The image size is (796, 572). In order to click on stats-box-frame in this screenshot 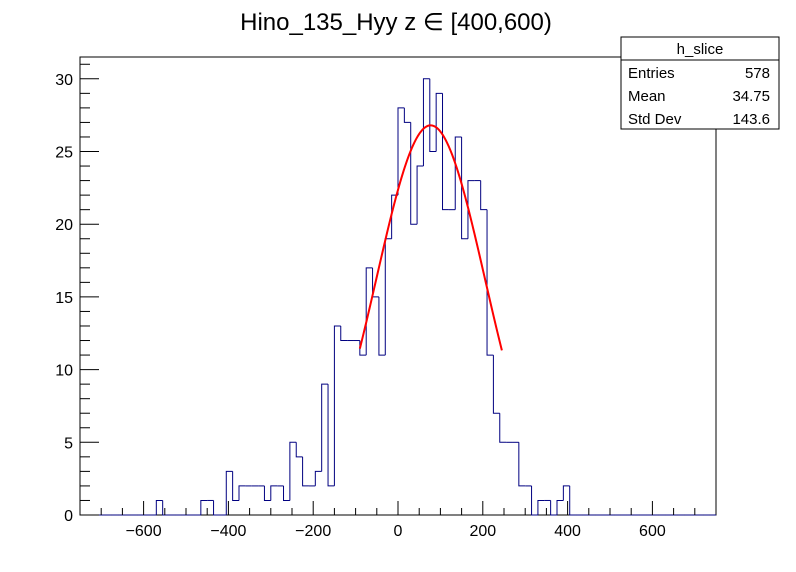, I will do `click(700, 83)`.